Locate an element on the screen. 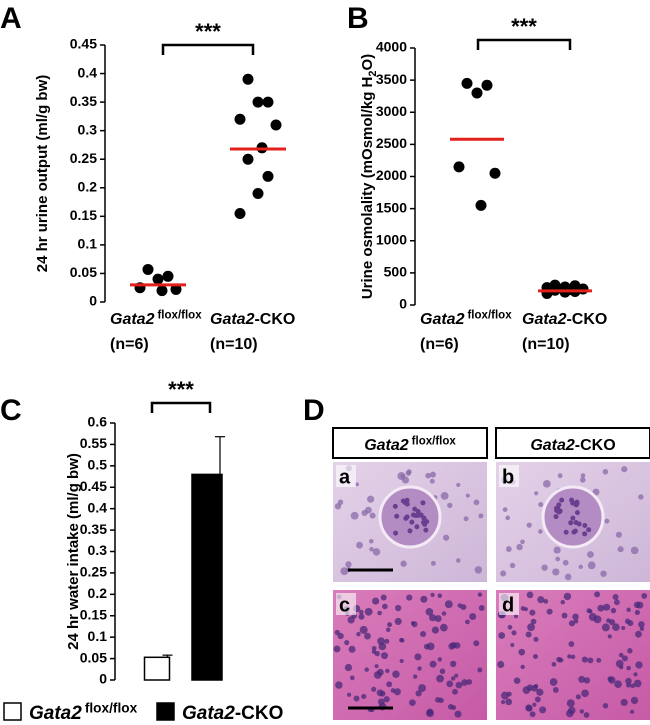 The image size is (650, 725). y-axis-label: 24 hr urine output (ml/g bw) is located at coordinates (42, 174).